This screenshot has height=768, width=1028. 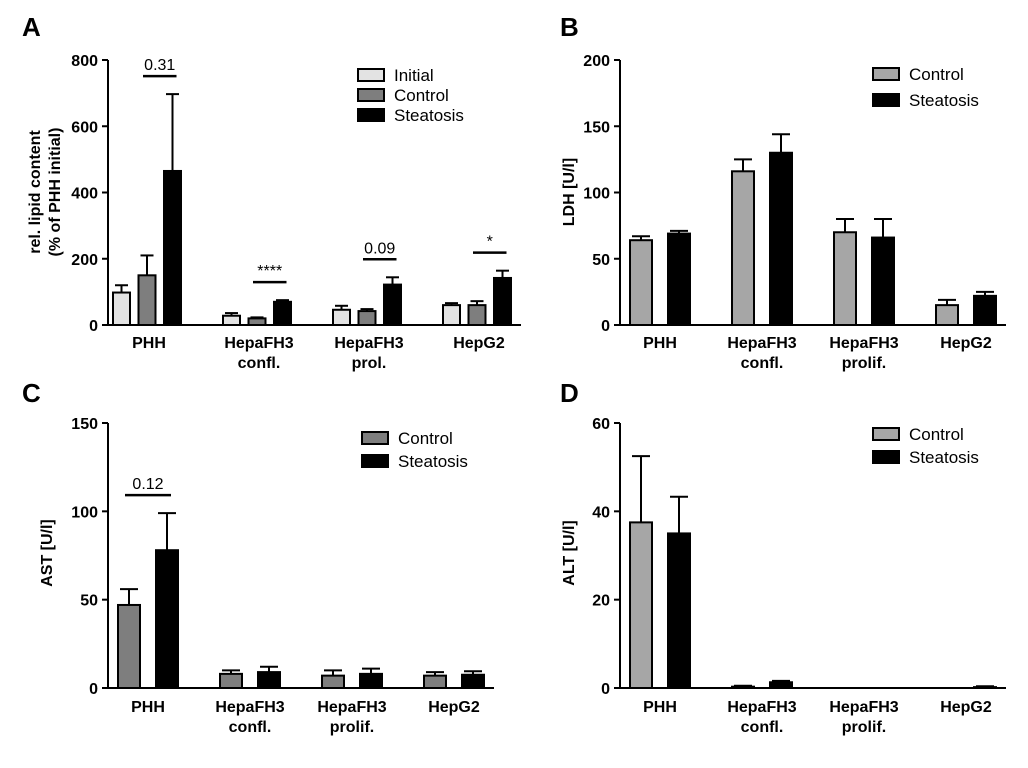 I want to click on y-tick-label: 60, so click(x=601, y=424).